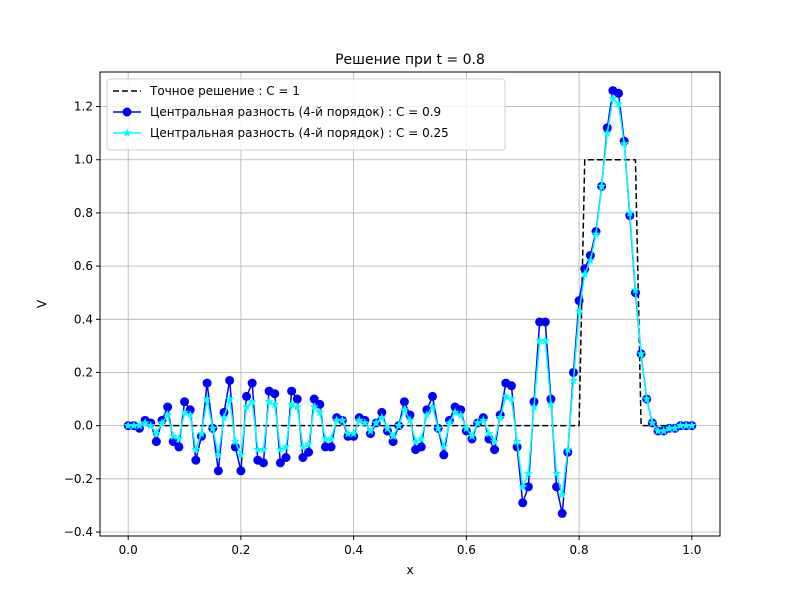 This screenshot has width=800, height=600. What do you see at coordinates (83, 372) in the screenshot?
I see `y-tick-label: 0.2` at bounding box center [83, 372].